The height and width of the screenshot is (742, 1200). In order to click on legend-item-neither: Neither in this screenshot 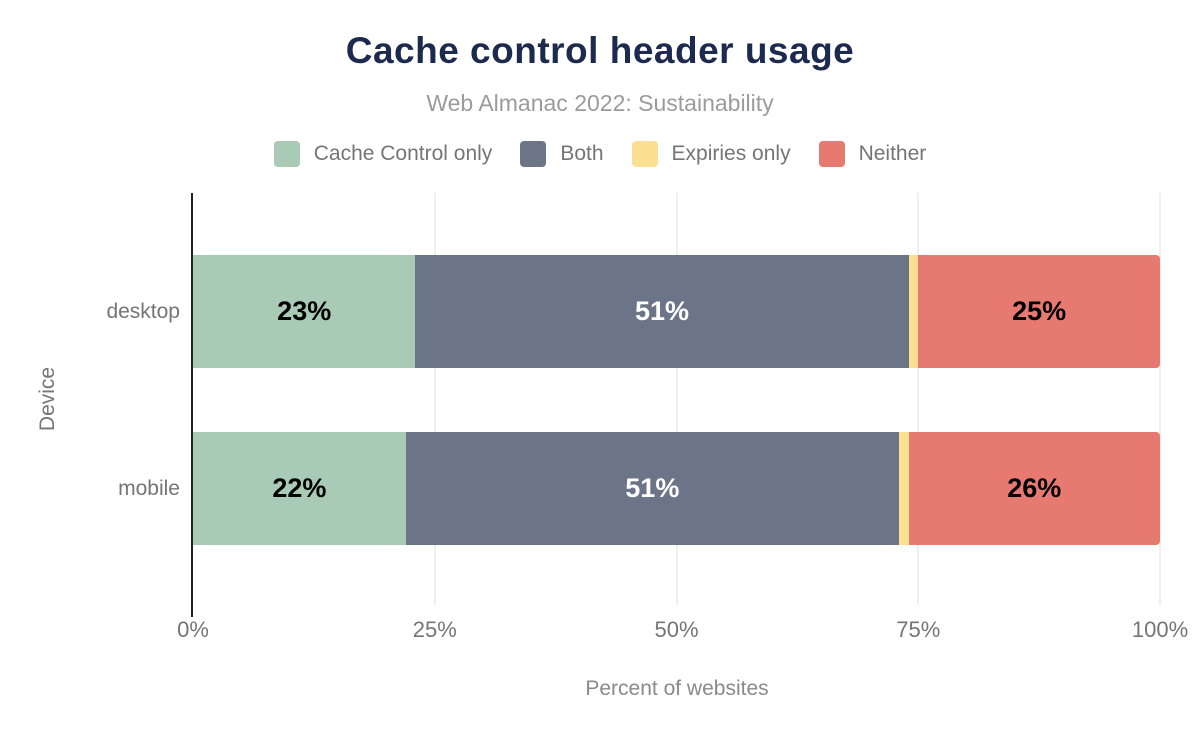, I will do `click(872, 154)`.